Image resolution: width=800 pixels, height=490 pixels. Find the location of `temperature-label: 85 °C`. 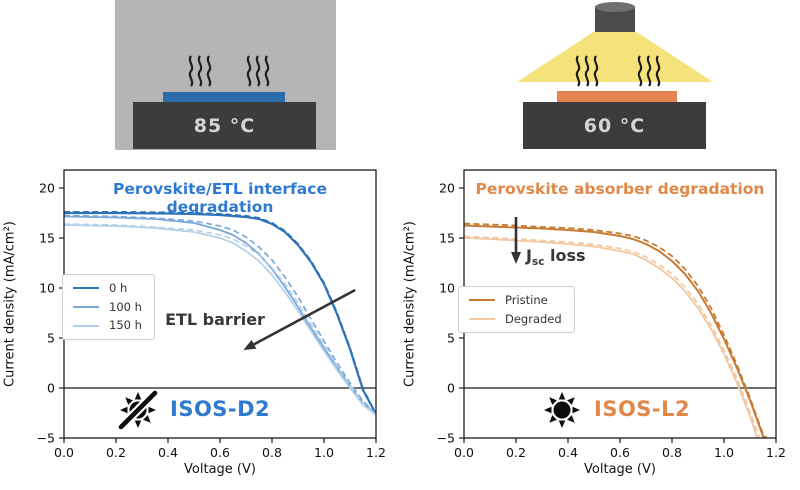

temperature-label: 85 °C is located at coordinates (224, 125).